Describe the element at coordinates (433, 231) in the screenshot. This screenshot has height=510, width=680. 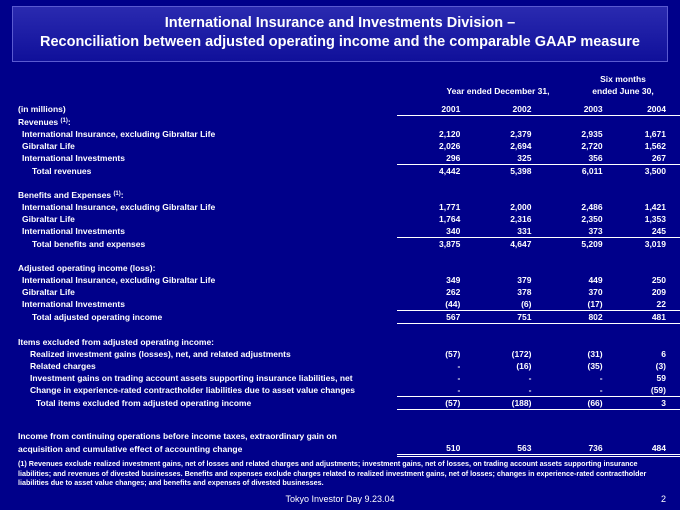
I see `cell: 340` at that location.